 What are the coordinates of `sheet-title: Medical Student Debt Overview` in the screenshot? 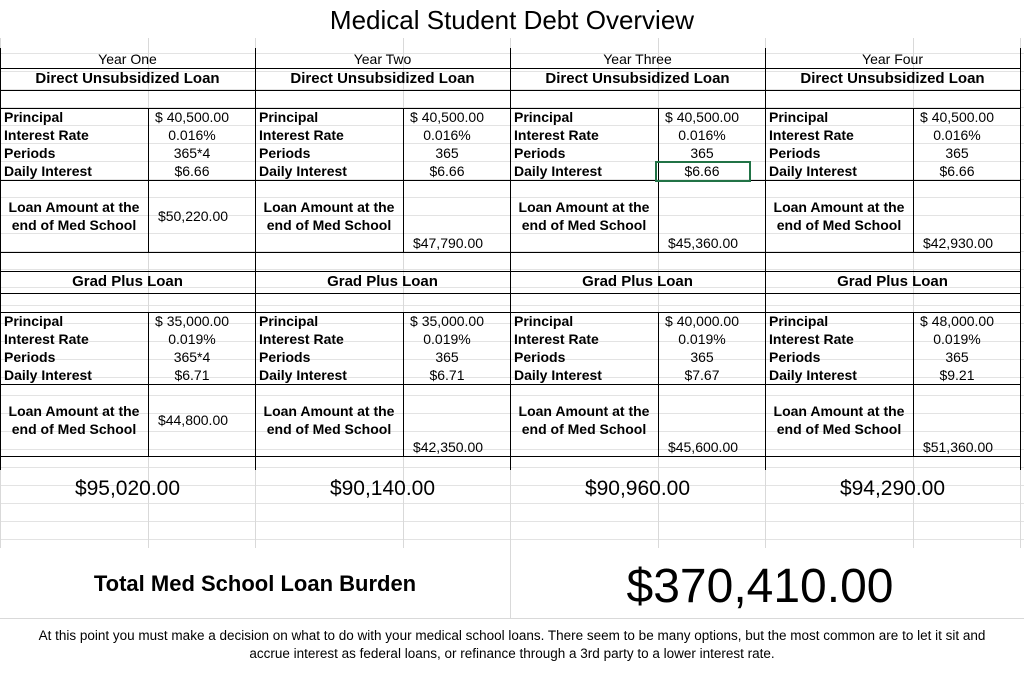 It's located at (512, 20).